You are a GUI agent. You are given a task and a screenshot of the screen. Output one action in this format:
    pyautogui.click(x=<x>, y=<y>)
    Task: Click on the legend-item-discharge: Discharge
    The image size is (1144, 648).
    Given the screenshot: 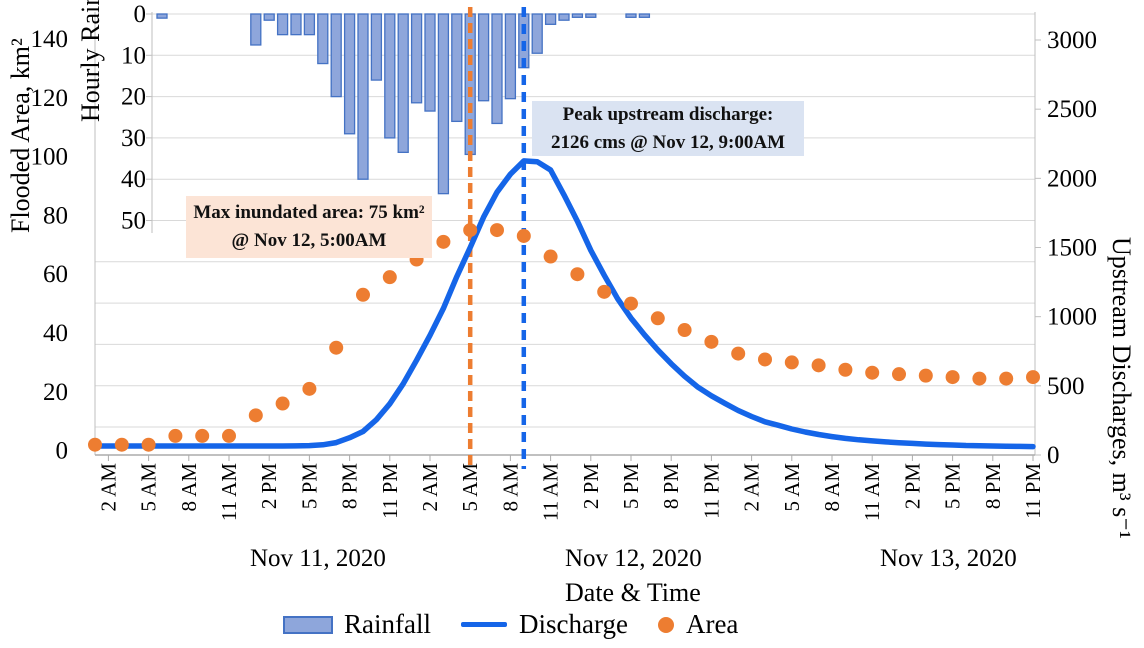 What is the action you would take?
    pyautogui.click(x=544, y=624)
    